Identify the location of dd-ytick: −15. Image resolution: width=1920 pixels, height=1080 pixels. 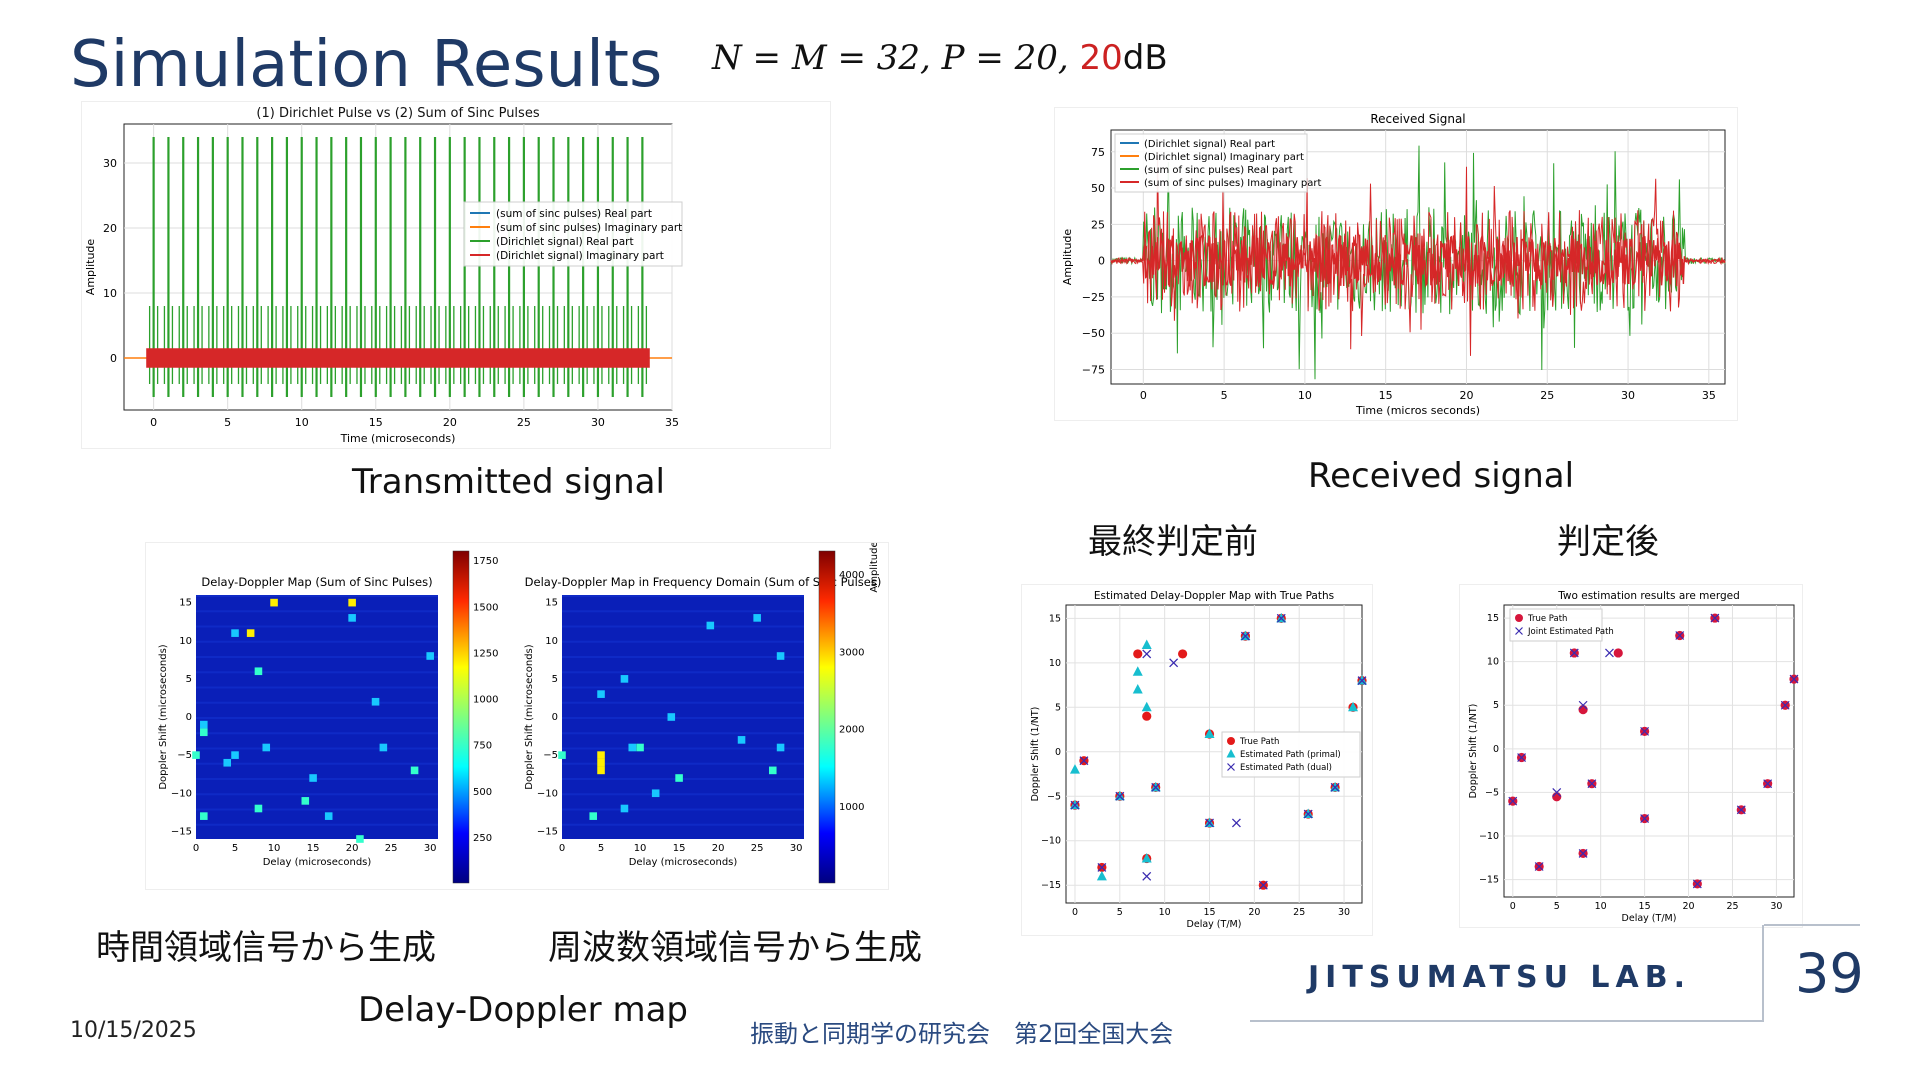
(547, 831).